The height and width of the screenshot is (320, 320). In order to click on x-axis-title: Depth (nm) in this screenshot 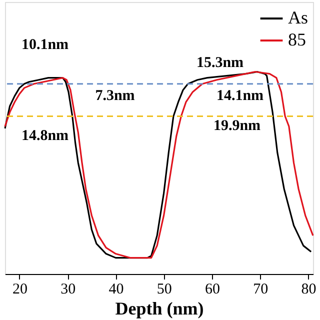, I will do `click(159, 308)`.